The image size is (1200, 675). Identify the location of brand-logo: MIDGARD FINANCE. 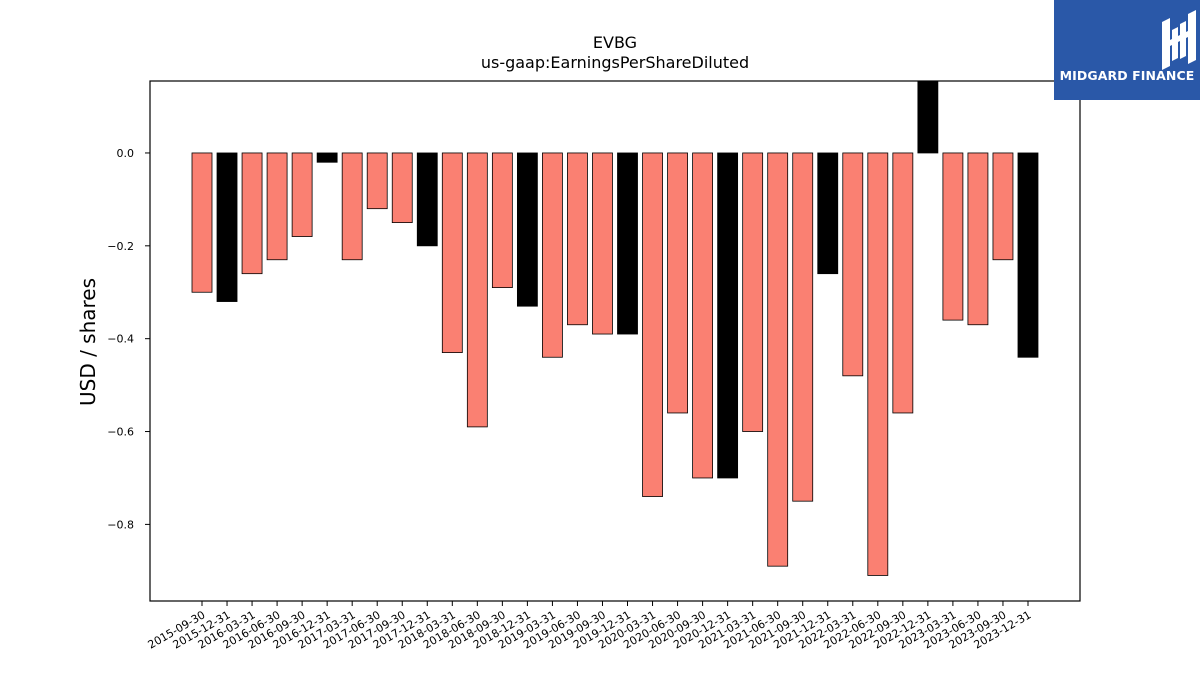
(1127, 50).